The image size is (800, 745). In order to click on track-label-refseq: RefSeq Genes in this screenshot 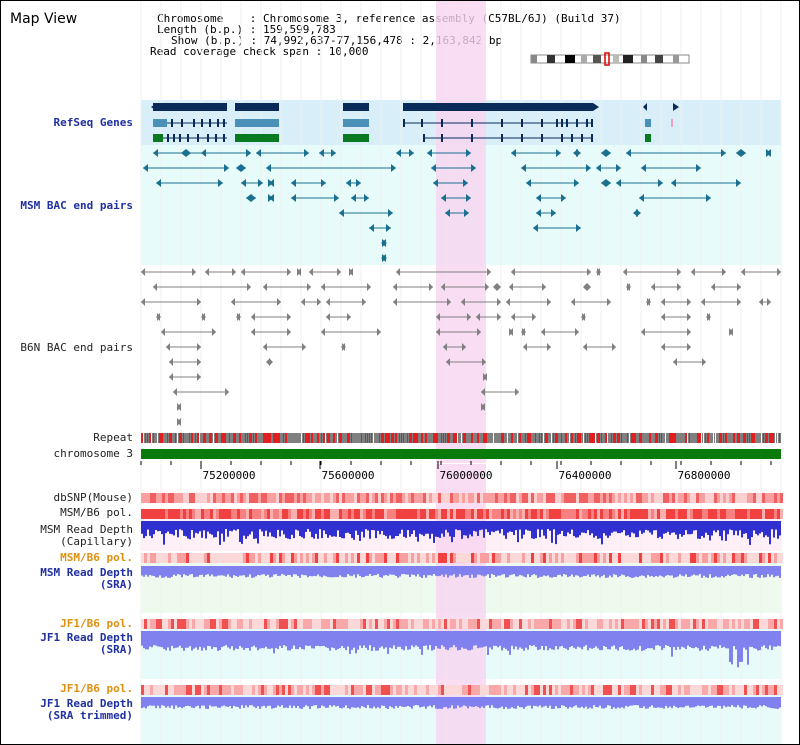, I will do `click(93, 122)`.